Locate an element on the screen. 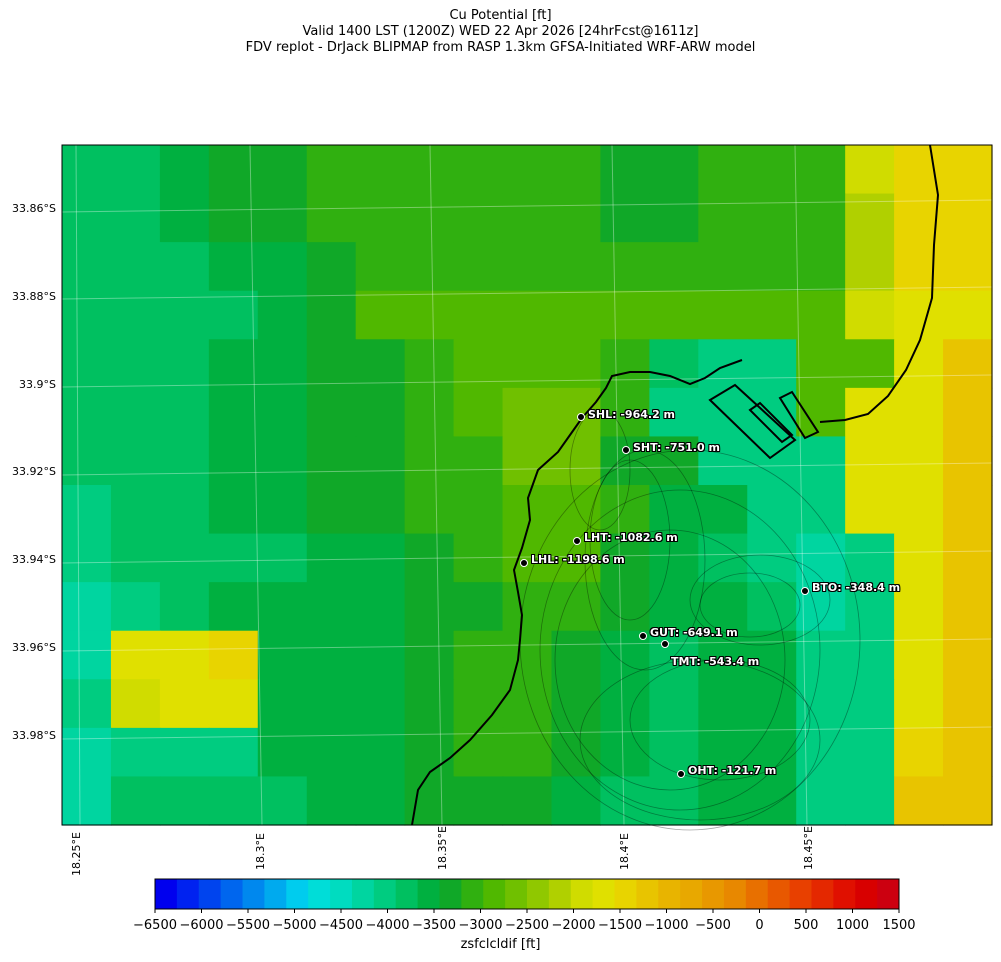 The width and height of the screenshot is (1001, 962). colorbar-tick-label: −3500 is located at coordinates (434, 925).